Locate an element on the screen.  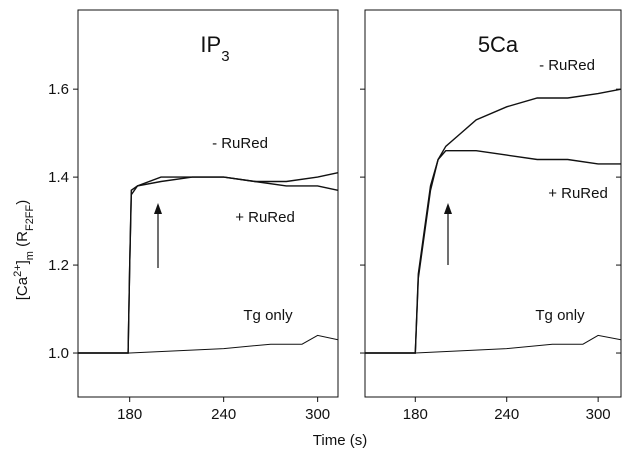
y-label-part: F2FF is located at coordinates (30, 217).